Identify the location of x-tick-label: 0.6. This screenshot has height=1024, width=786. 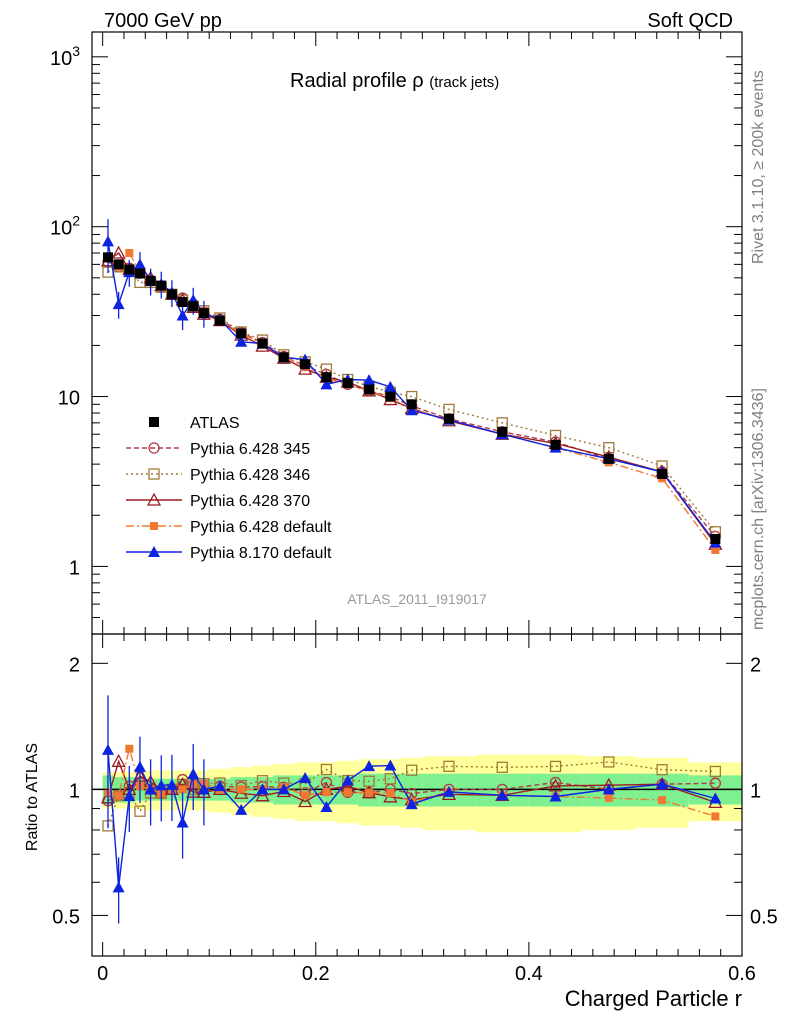
(742, 974).